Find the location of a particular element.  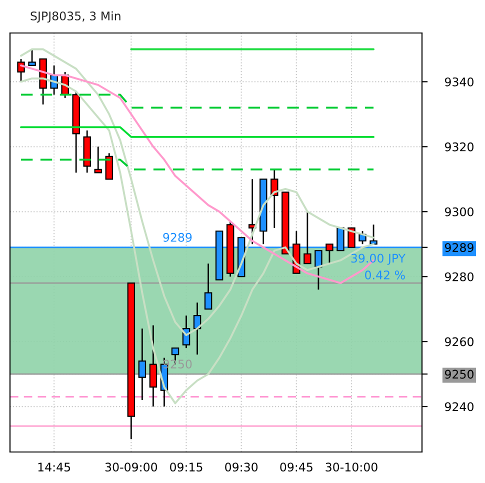

ref-line-label: 9289 is located at coordinates (177, 237).